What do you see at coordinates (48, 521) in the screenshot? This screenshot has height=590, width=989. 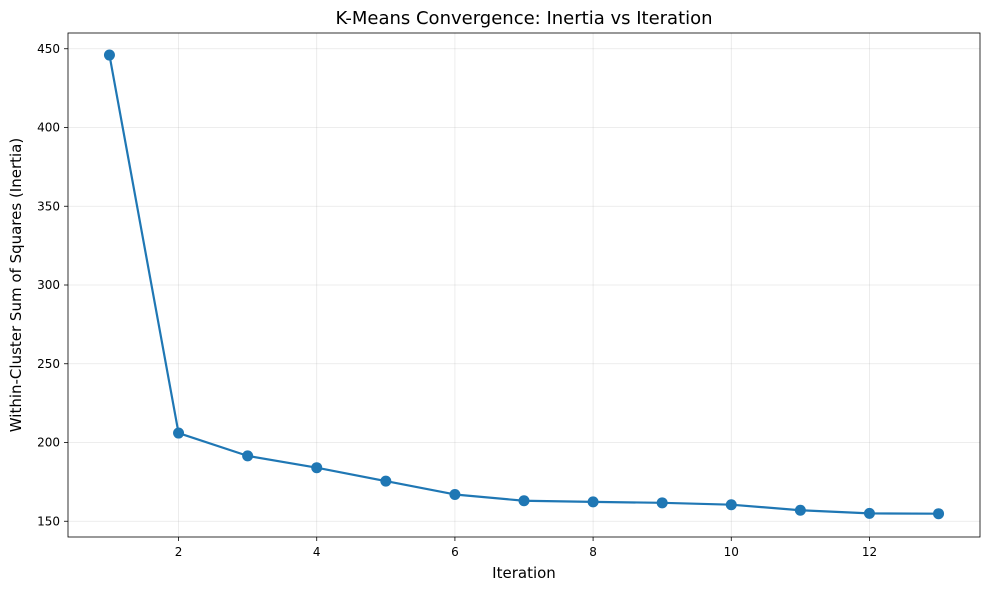 I see `y-tick-label: 150` at bounding box center [48, 521].